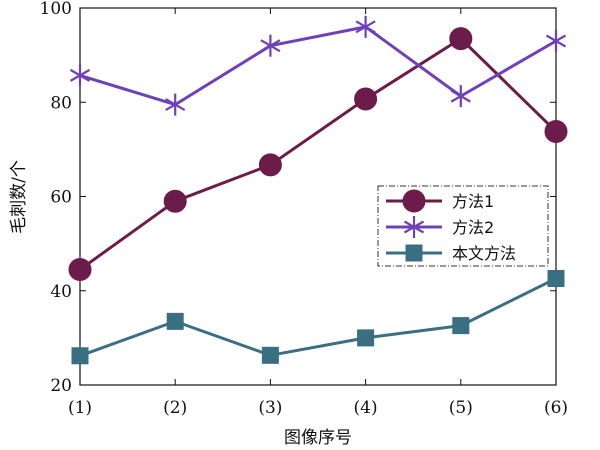 Image resolution: width=600 pixels, height=450 pixels. Describe the element at coordinates (461, 408) in the screenshot. I see `x-tick-label: (5)` at that location.